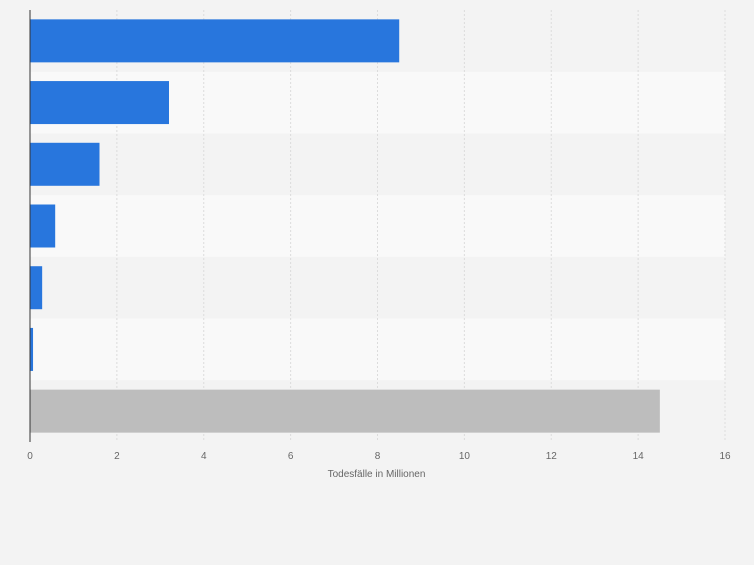 This screenshot has height=565, width=754. I want to click on x-axis-label: Todesfälle in Millionen, so click(377, 474).